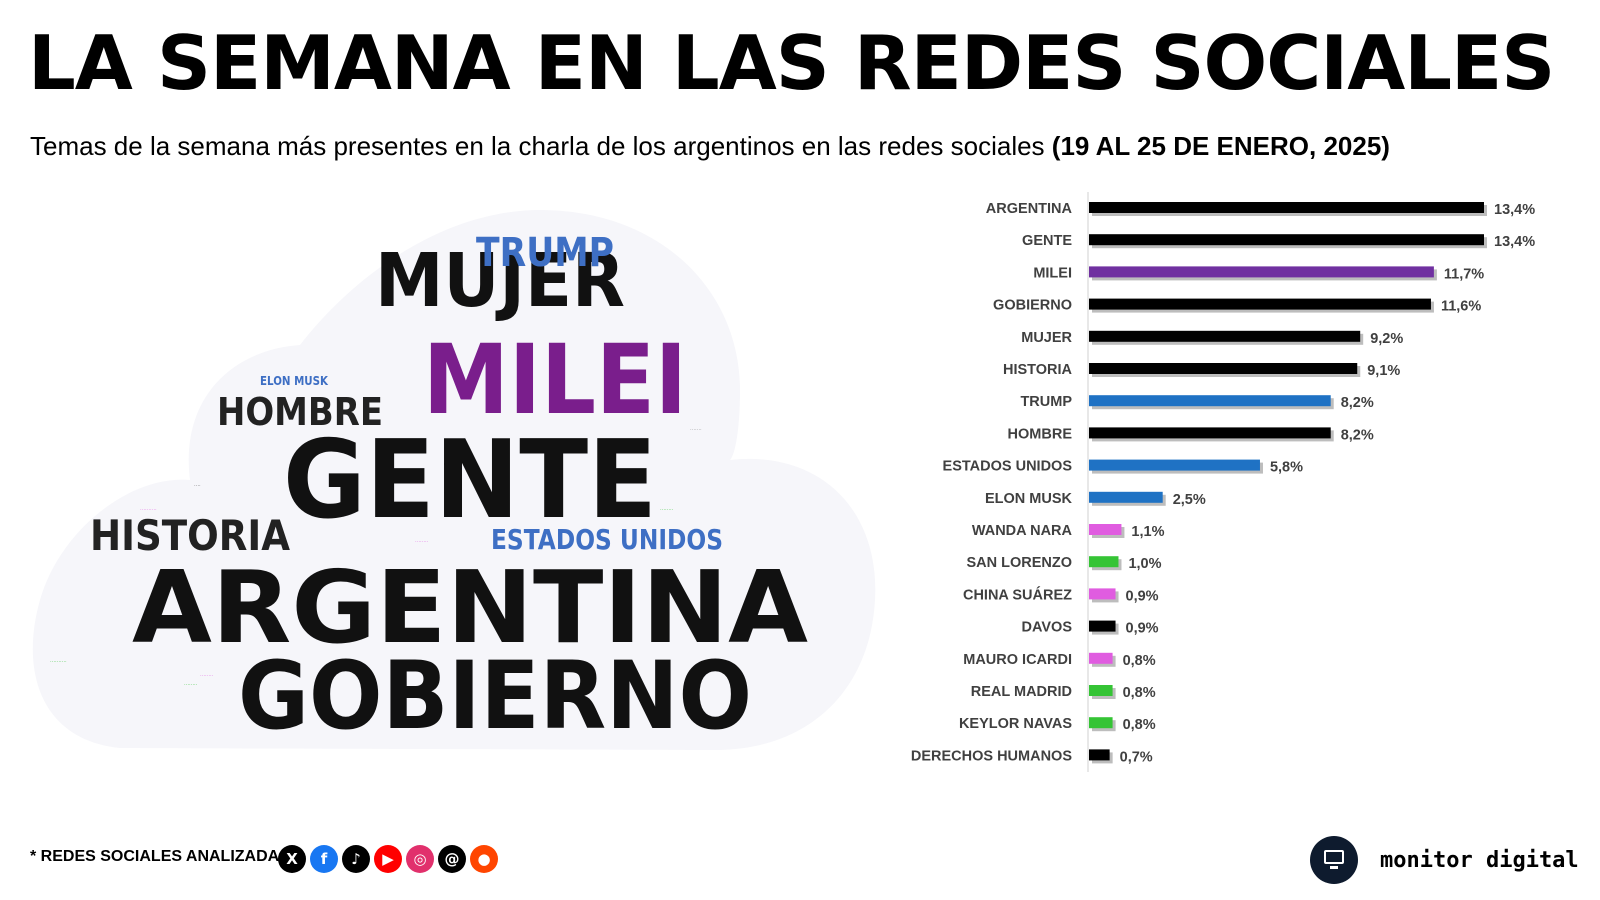 The height and width of the screenshot is (900, 1600). Describe the element at coordinates (1461, 307) in the screenshot. I see `bar-value-label: 11,6%` at that location.